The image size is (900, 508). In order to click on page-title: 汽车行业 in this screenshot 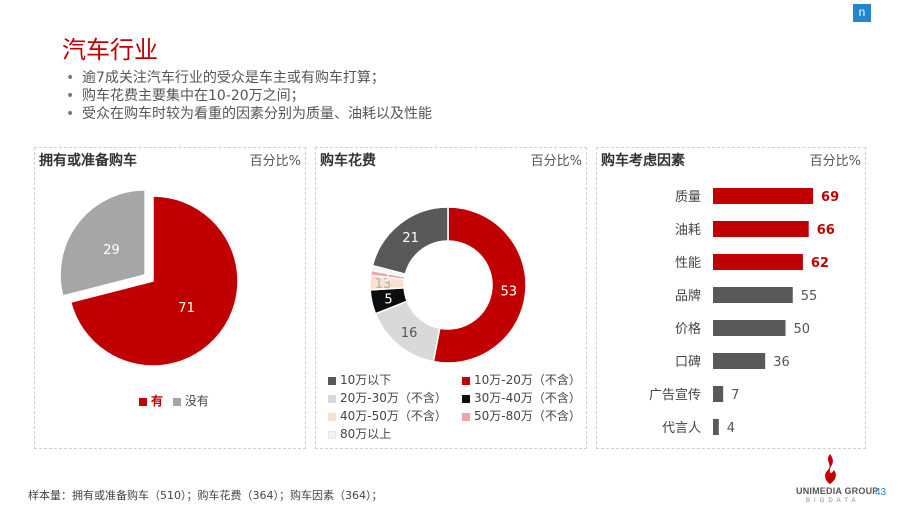, I will do `click(110, 50)`.